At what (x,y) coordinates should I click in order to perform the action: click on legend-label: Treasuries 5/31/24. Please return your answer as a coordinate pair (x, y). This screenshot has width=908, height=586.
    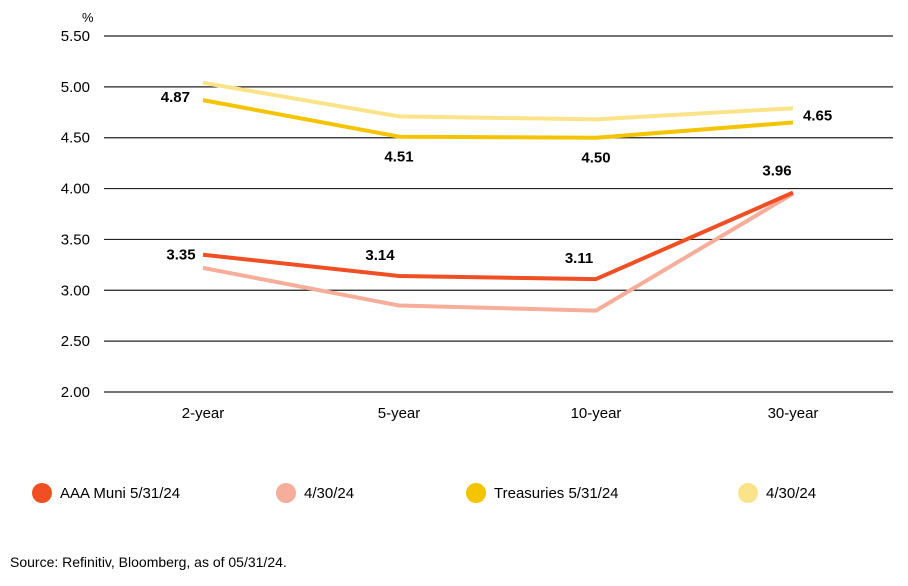
    Looking at the image, I should click on (556, 493).